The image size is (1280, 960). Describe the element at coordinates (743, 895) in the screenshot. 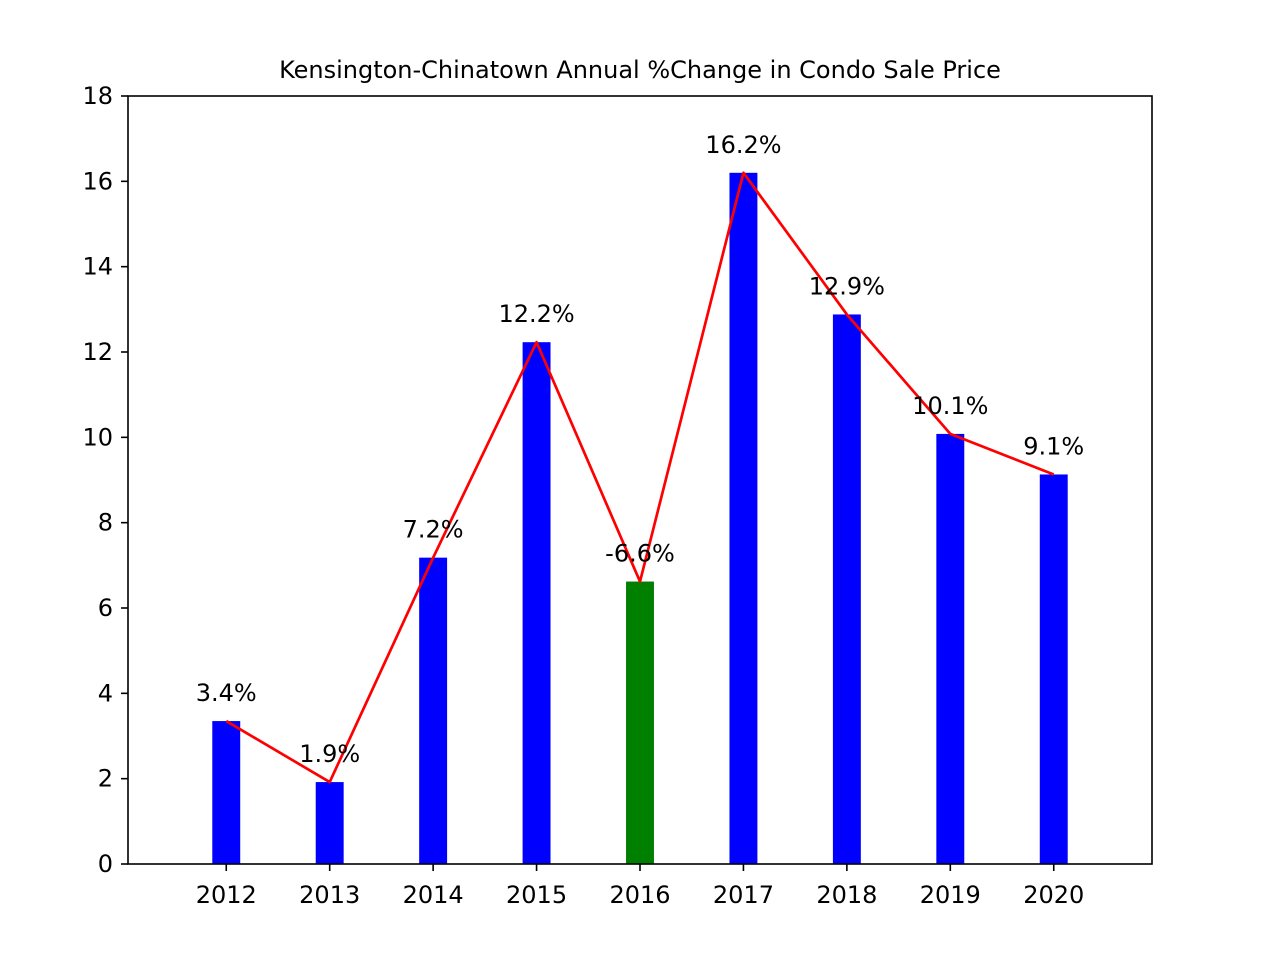

I see `x-tick-label-2017: 2017` at that location.